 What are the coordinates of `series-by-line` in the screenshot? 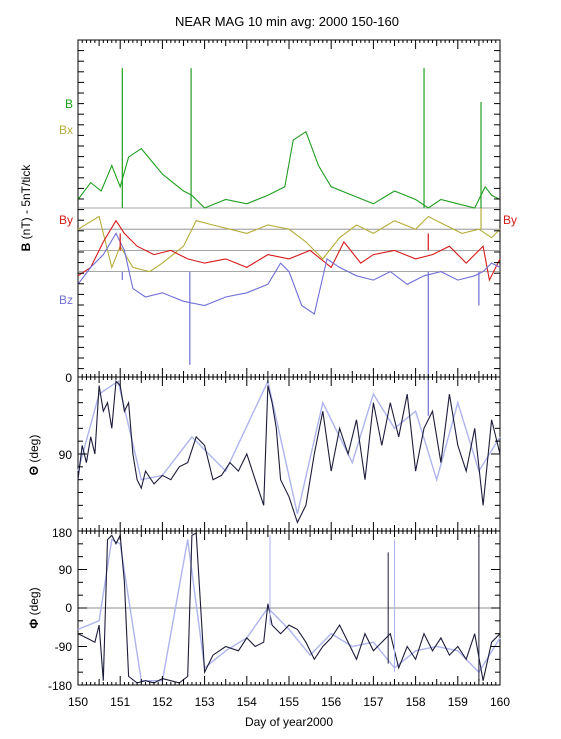 It's located at (289, 250).